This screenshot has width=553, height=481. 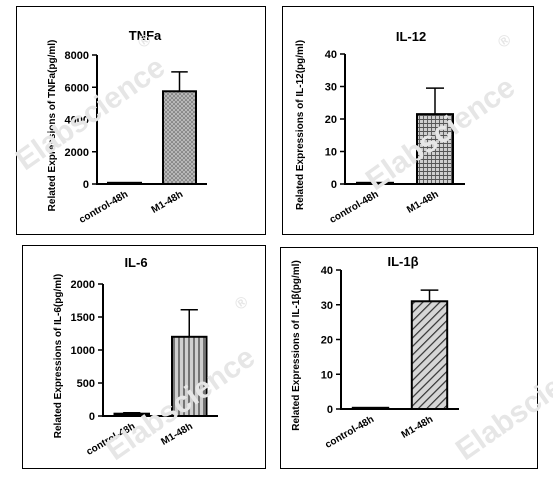 I want to click on chart-title: IL-1β, so click(x=402, y=261).